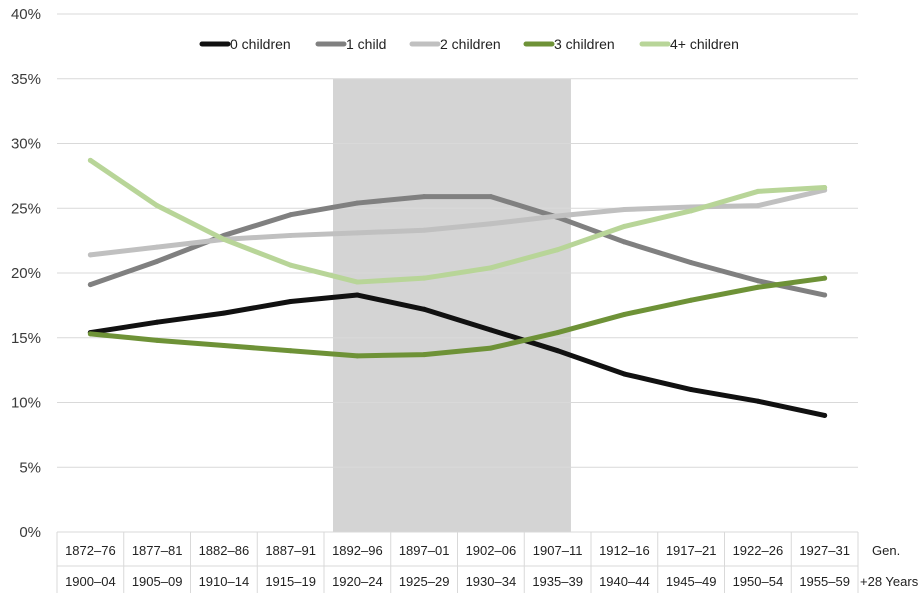 This screenshot has height=593, width=918. What do you see at coordinates (350, 44) in the screenshot?
I see `legend-item-1-child: 1 child` at bounding box center [350, 44].